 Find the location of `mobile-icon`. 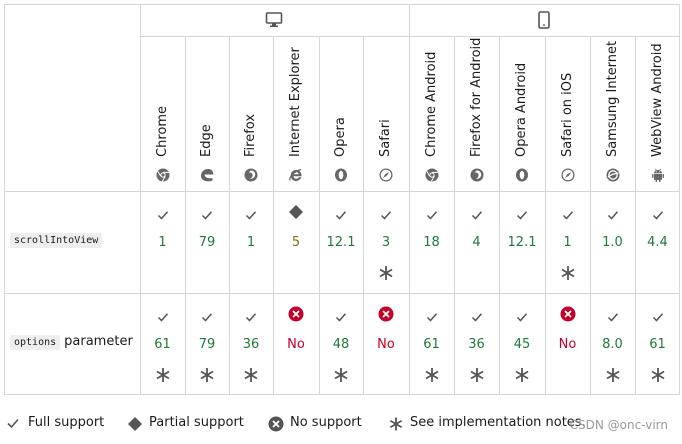

mobile-icon is located at coordinates (544, 20).